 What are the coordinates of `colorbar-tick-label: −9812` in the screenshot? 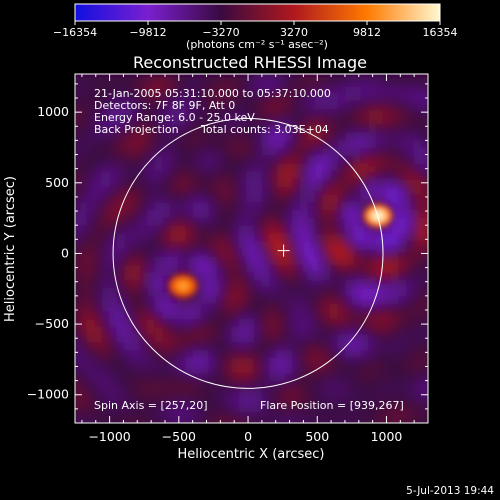 It's located at (147, 32).